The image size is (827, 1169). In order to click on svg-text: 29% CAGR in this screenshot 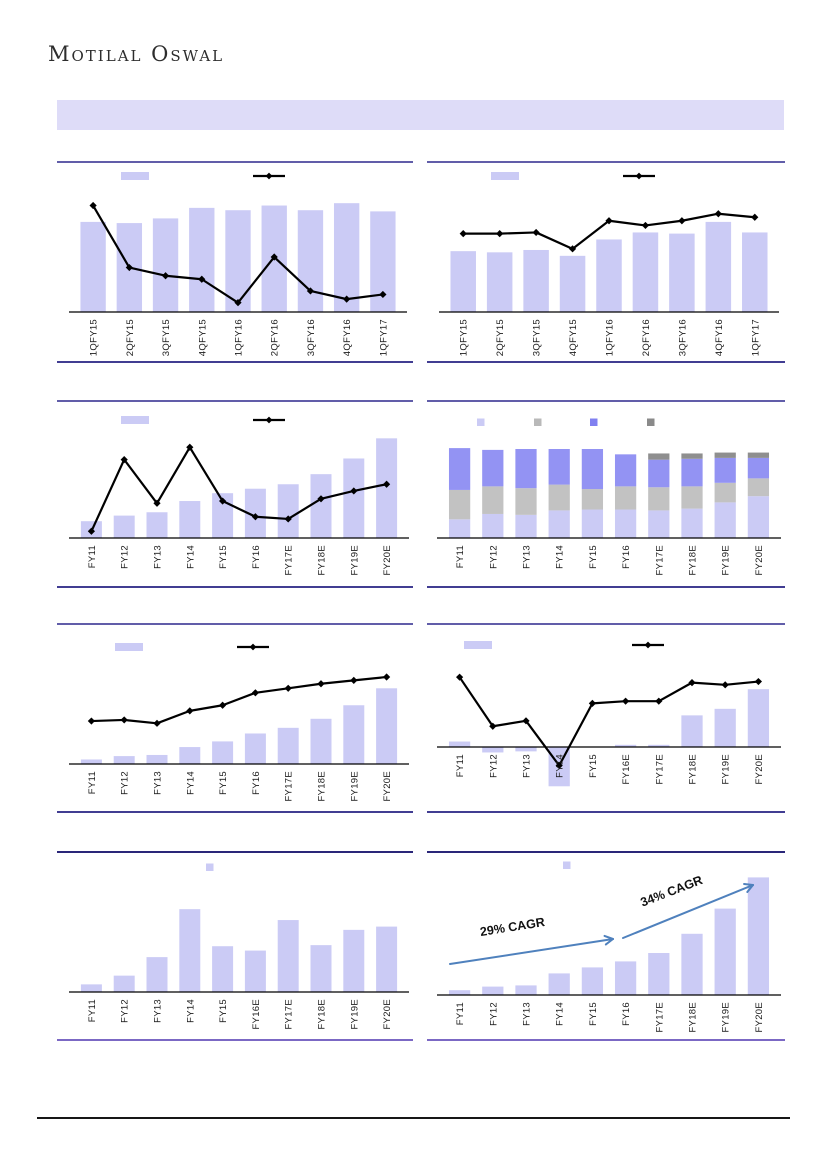, I will do `click(512, 927)`.